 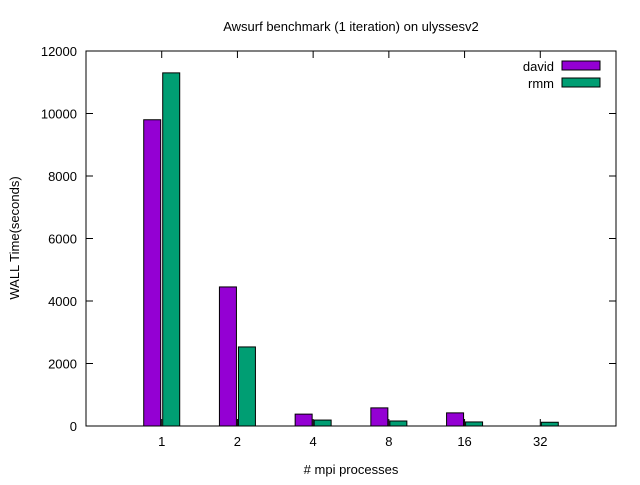 What do you see at coordinates (161, 441) in the screenshot?
I see `x-tick-label: 1` at bounding box center [161, 441].